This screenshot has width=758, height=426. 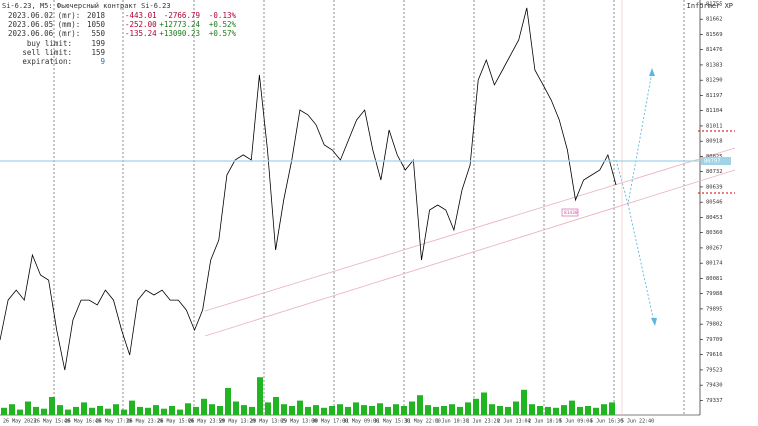 What do you see at coordinates (714, 370) in the screenshot?
I see `y-tick-label: 79523` at bounding box center [714, 370].